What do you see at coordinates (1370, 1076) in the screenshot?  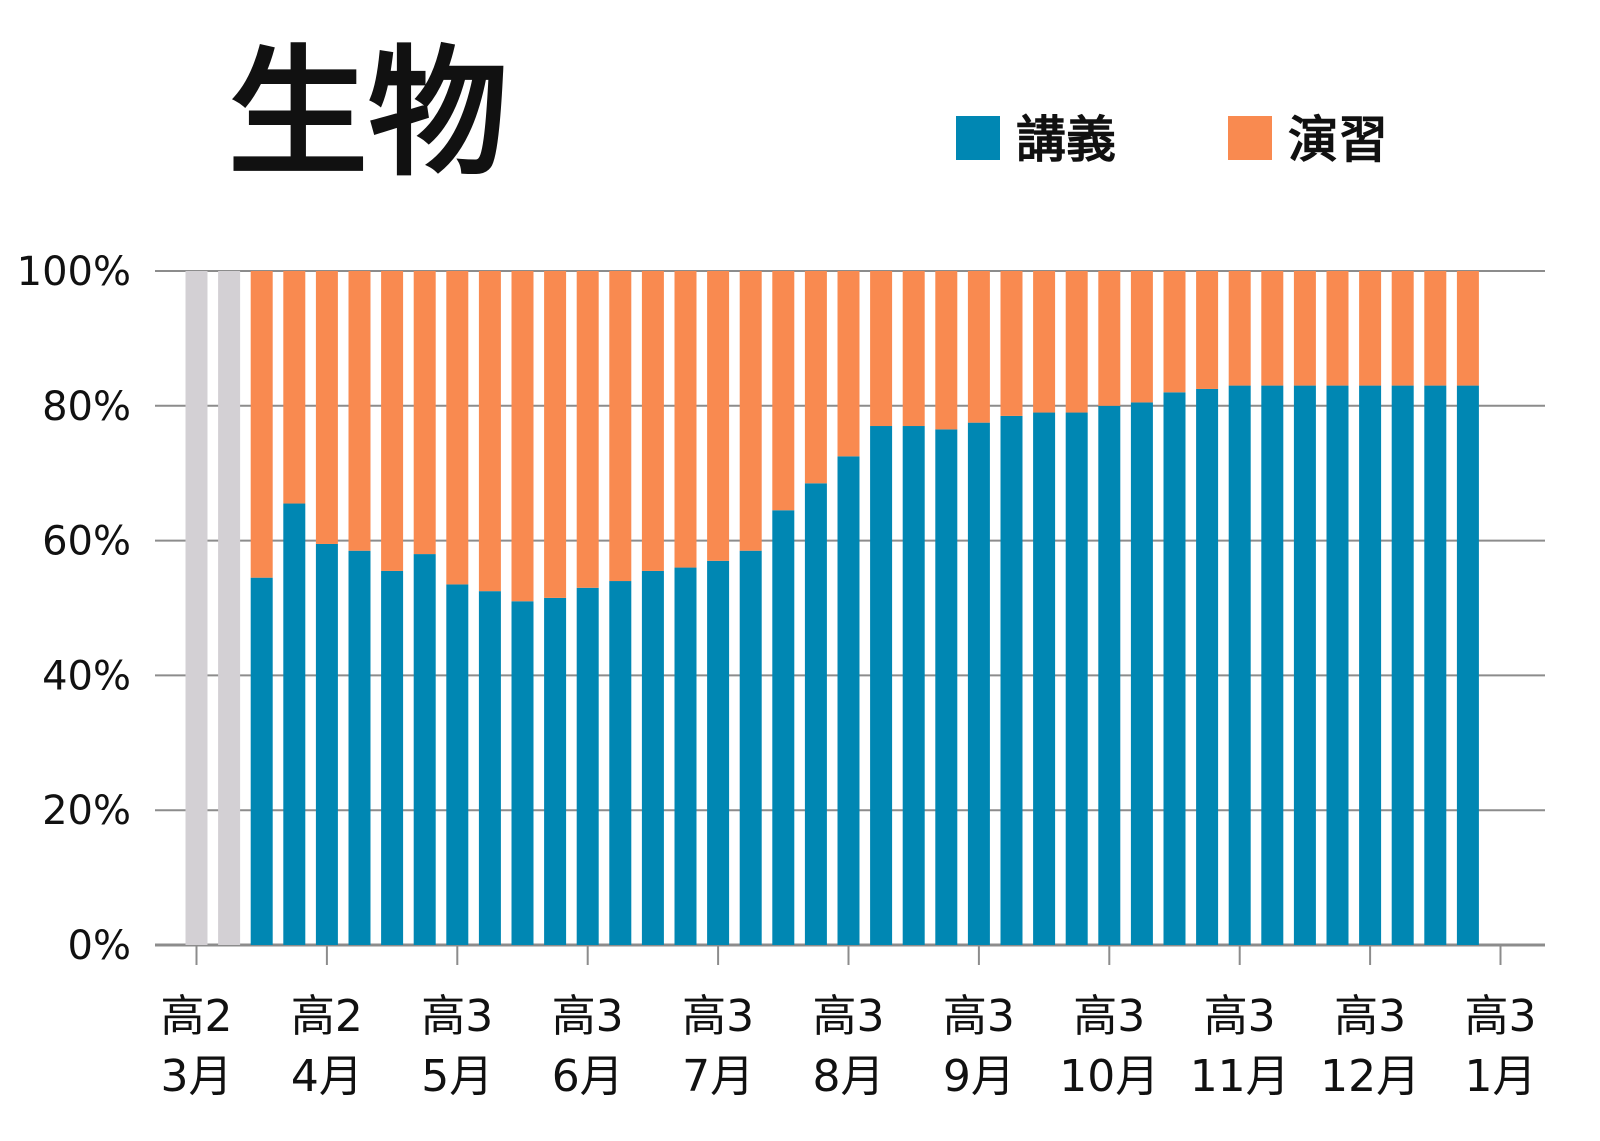 I see `x-tick-label-month: 12月` at bounding box center [1370, 1076].